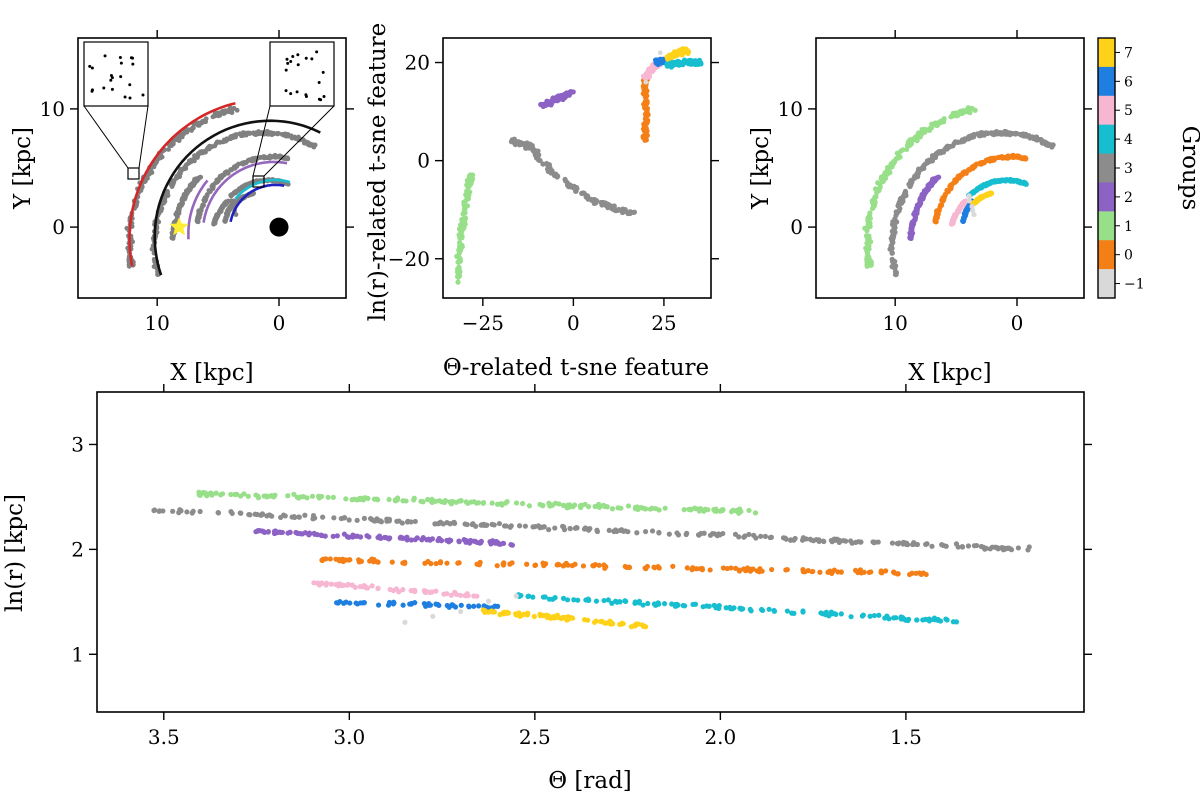  Describe the element at coordinates (950, 168) in the screenshot. I see `plot-frame` at that location.